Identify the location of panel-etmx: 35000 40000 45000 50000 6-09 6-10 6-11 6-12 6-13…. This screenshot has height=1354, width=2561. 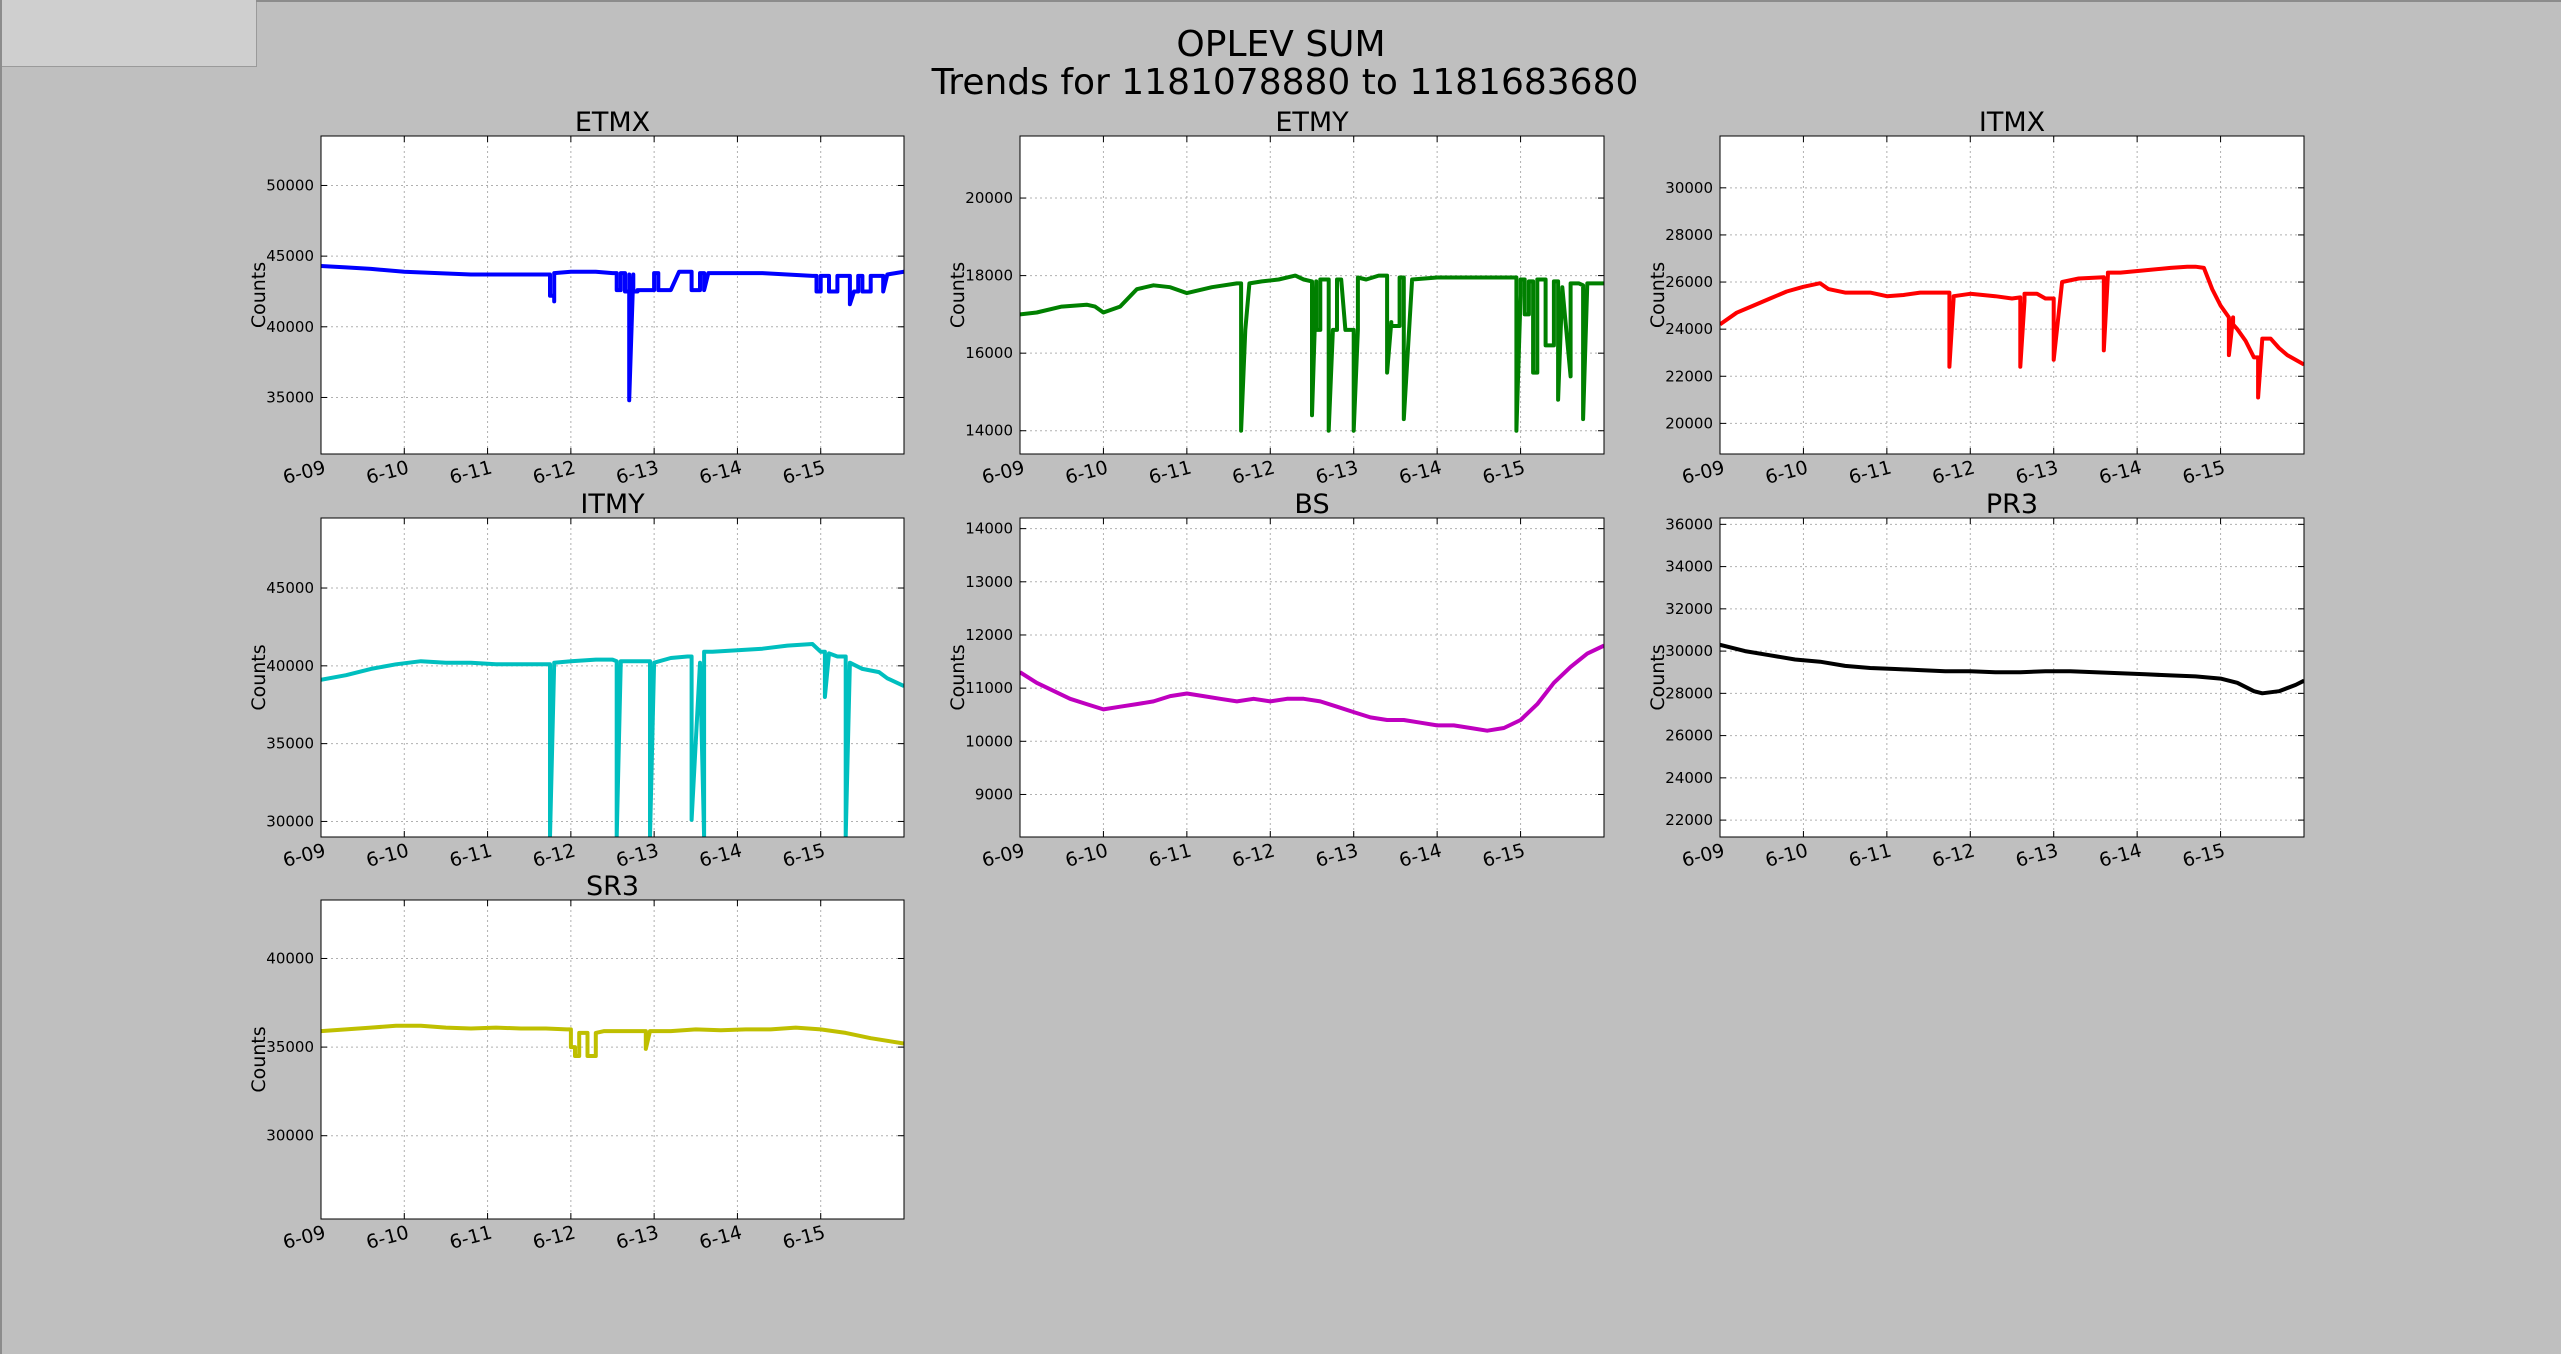
(576, 298).